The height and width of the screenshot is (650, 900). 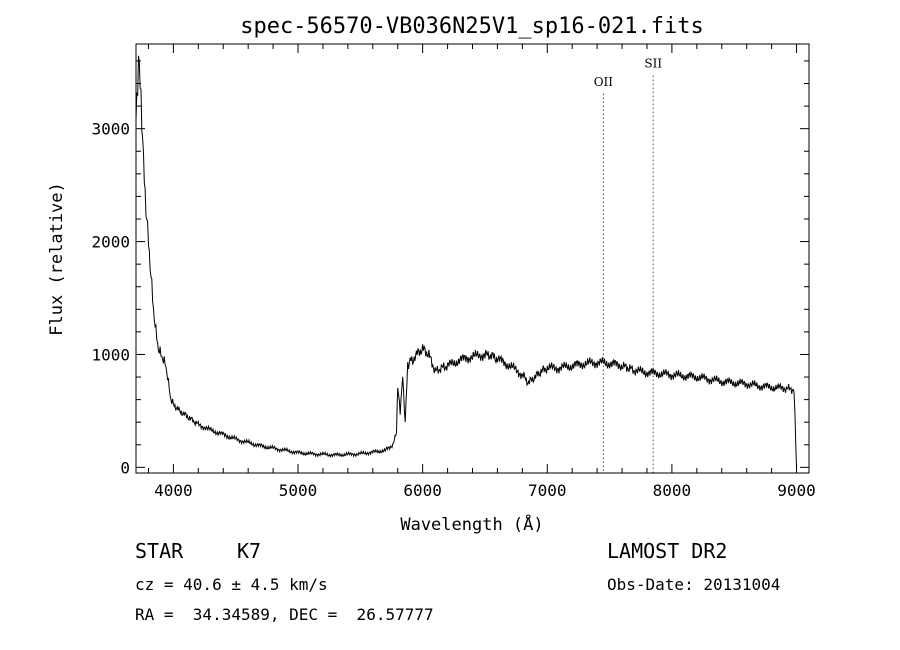 I want to click on survey-name: LAMOST DR2, so click(x=667, y=551).